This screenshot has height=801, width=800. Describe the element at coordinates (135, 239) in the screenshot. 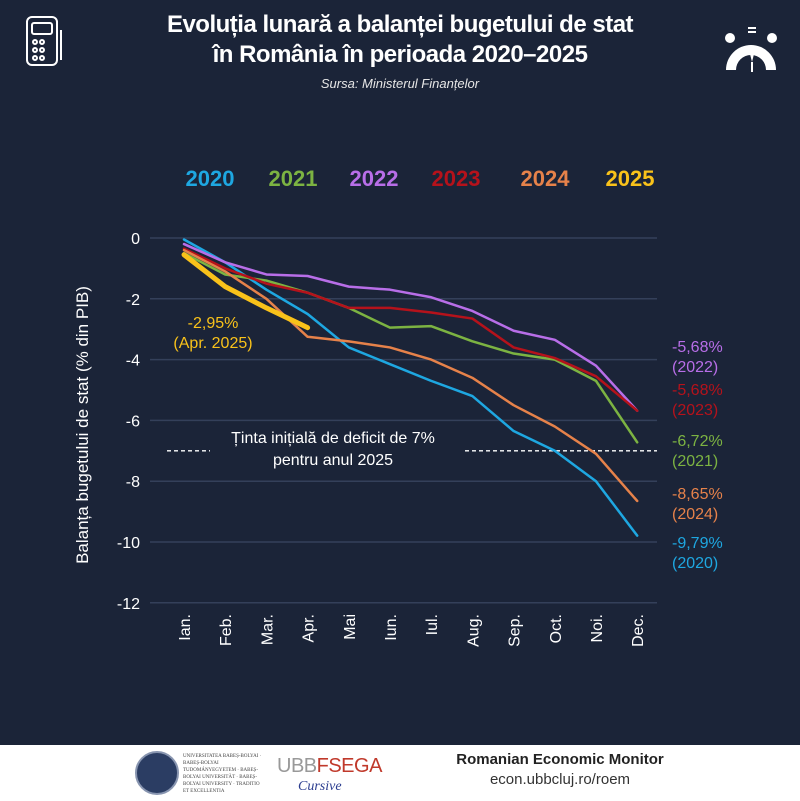

I see `y-tick-label: 0` at that location.